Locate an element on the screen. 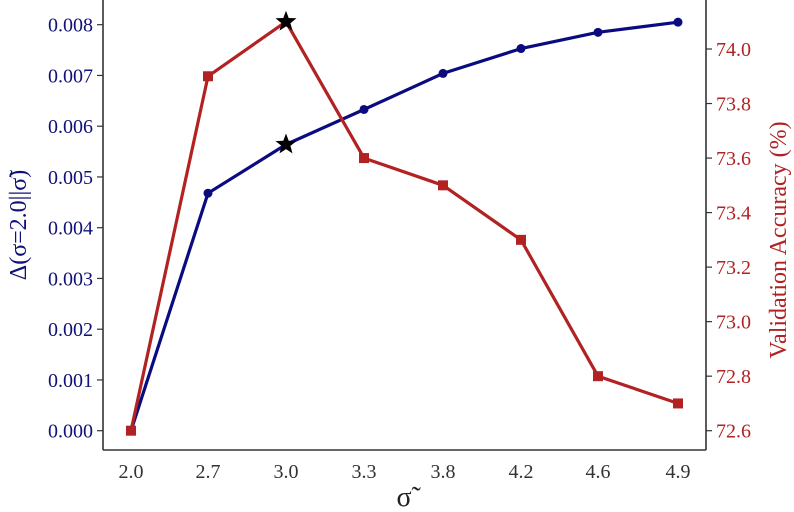  y-right-tick-label: 72.8 is located at coordinates (733, 377).